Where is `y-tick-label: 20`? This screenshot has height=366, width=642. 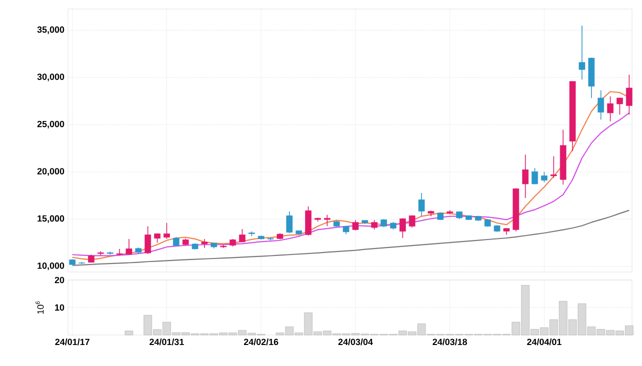 y-tick-label: 20 is located at coordinates (59, 280).